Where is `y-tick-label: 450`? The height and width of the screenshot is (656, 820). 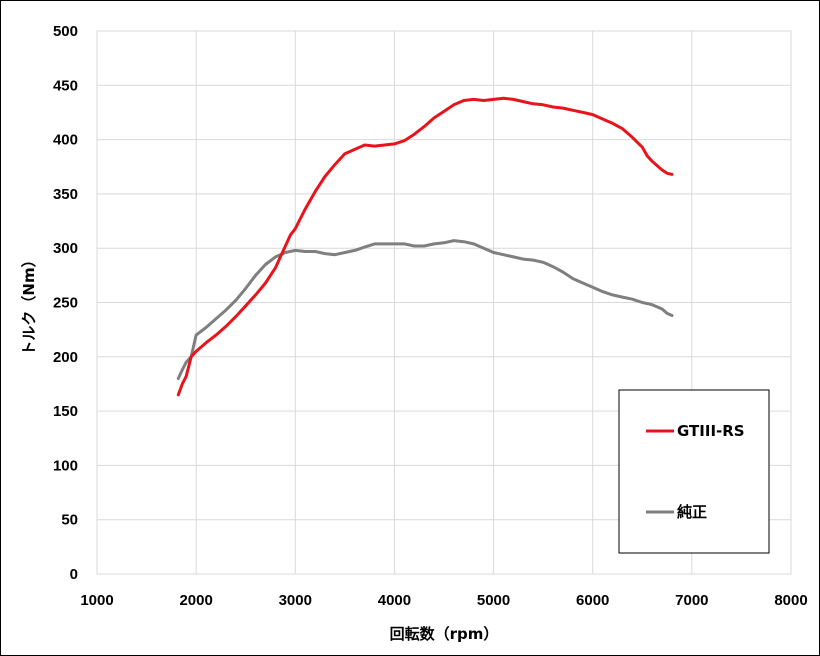 y-tick-label: 450 is located at coordinates (65, 85).